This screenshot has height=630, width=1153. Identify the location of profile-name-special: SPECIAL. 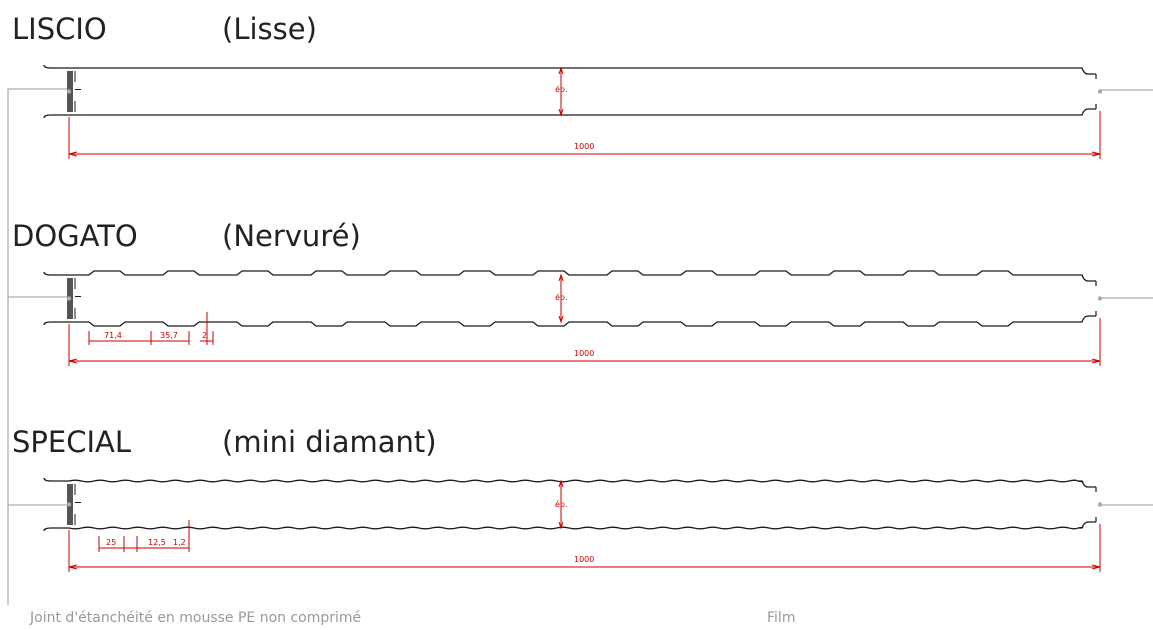
(72, 442).